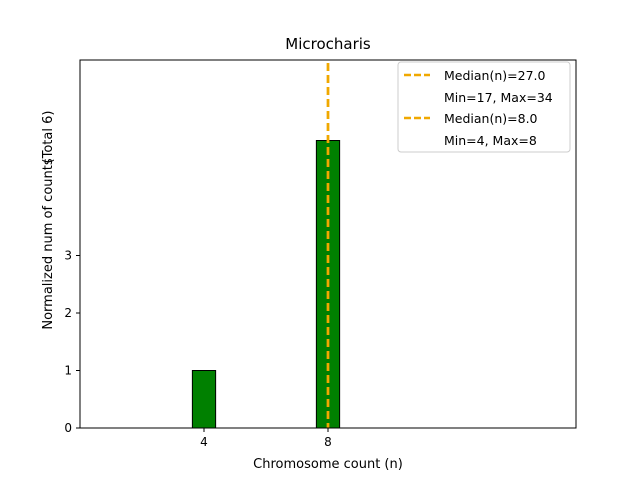  What do you see at coordinates (494, 75) in the screenshot?
I see `legend-median-label-1: Median(n)=27.0` at bounding box center [494, 75].